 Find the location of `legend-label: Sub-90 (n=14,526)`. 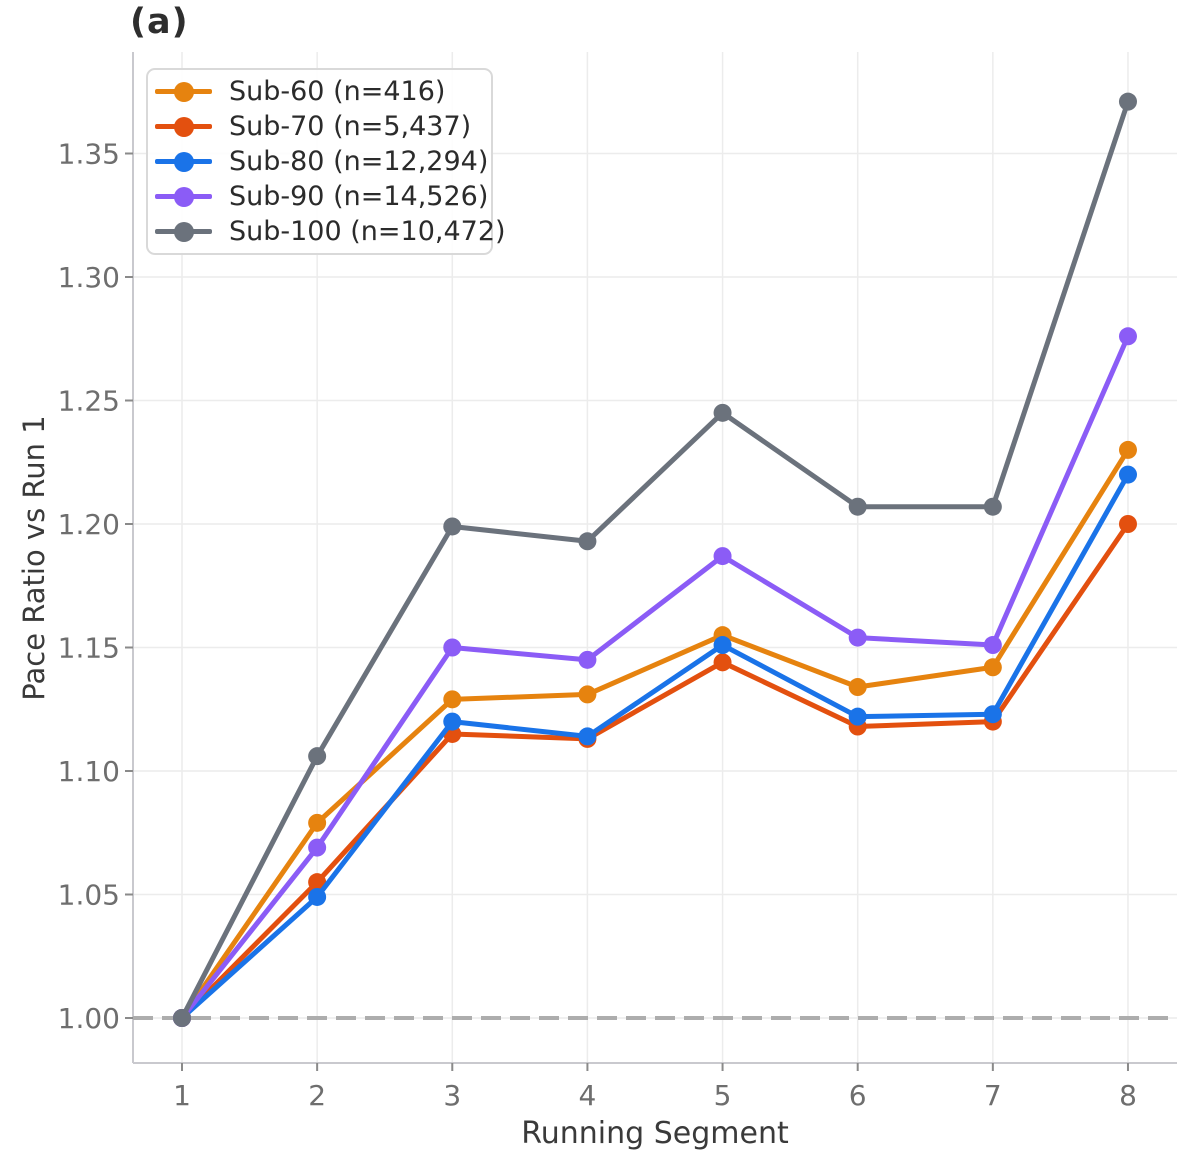

legend-label: Sub-90 (n=14,526) is located at coordinates (359, 196).